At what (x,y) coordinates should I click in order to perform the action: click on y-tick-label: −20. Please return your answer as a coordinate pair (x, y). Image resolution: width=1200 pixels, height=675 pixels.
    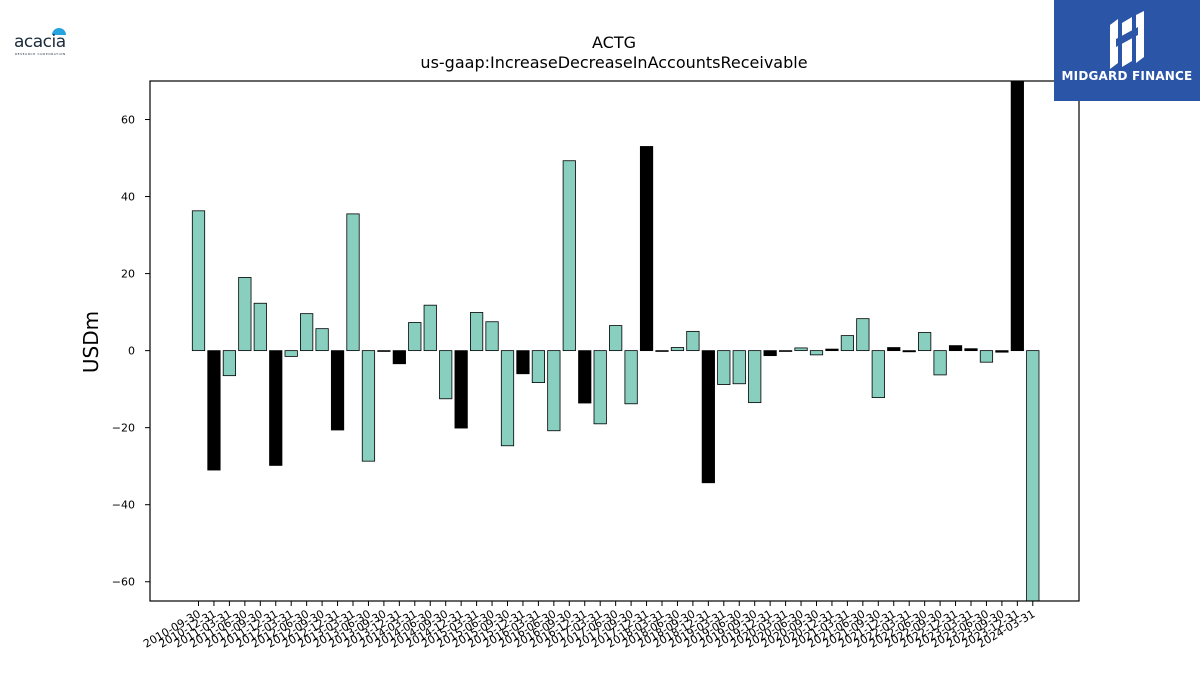
    Looking at the image, I should click on (123, 428).